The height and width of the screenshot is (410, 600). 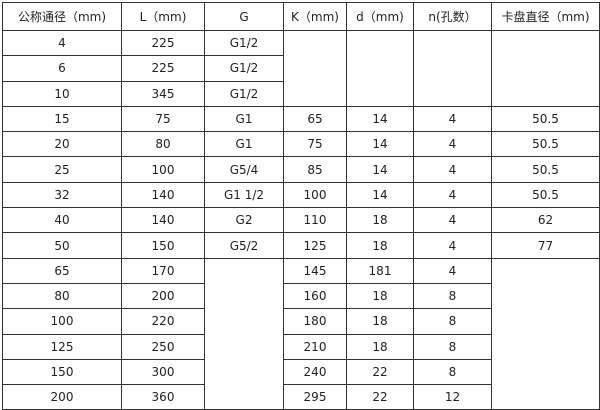 I want to click on header-hole-count: n(孔数）, so click(x=452, y=16).